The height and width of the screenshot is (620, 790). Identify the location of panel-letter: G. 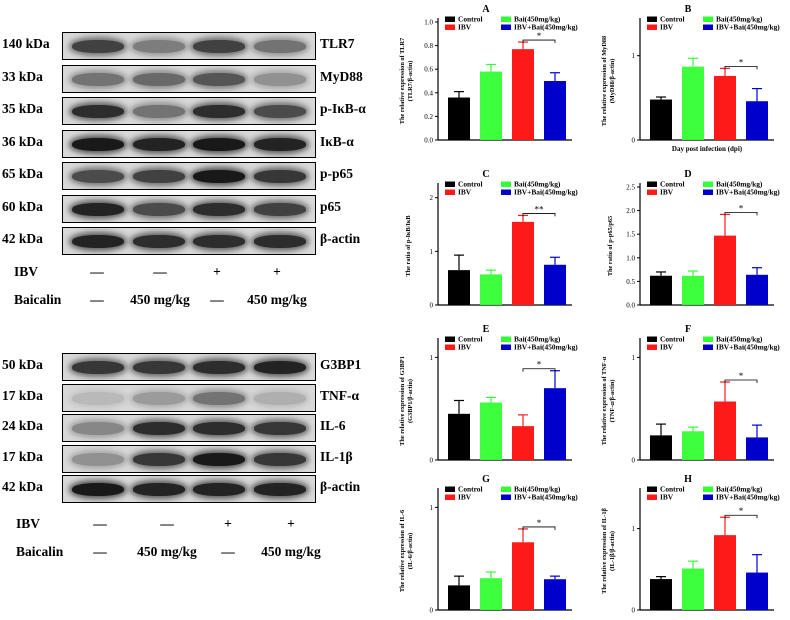
(486, 479).